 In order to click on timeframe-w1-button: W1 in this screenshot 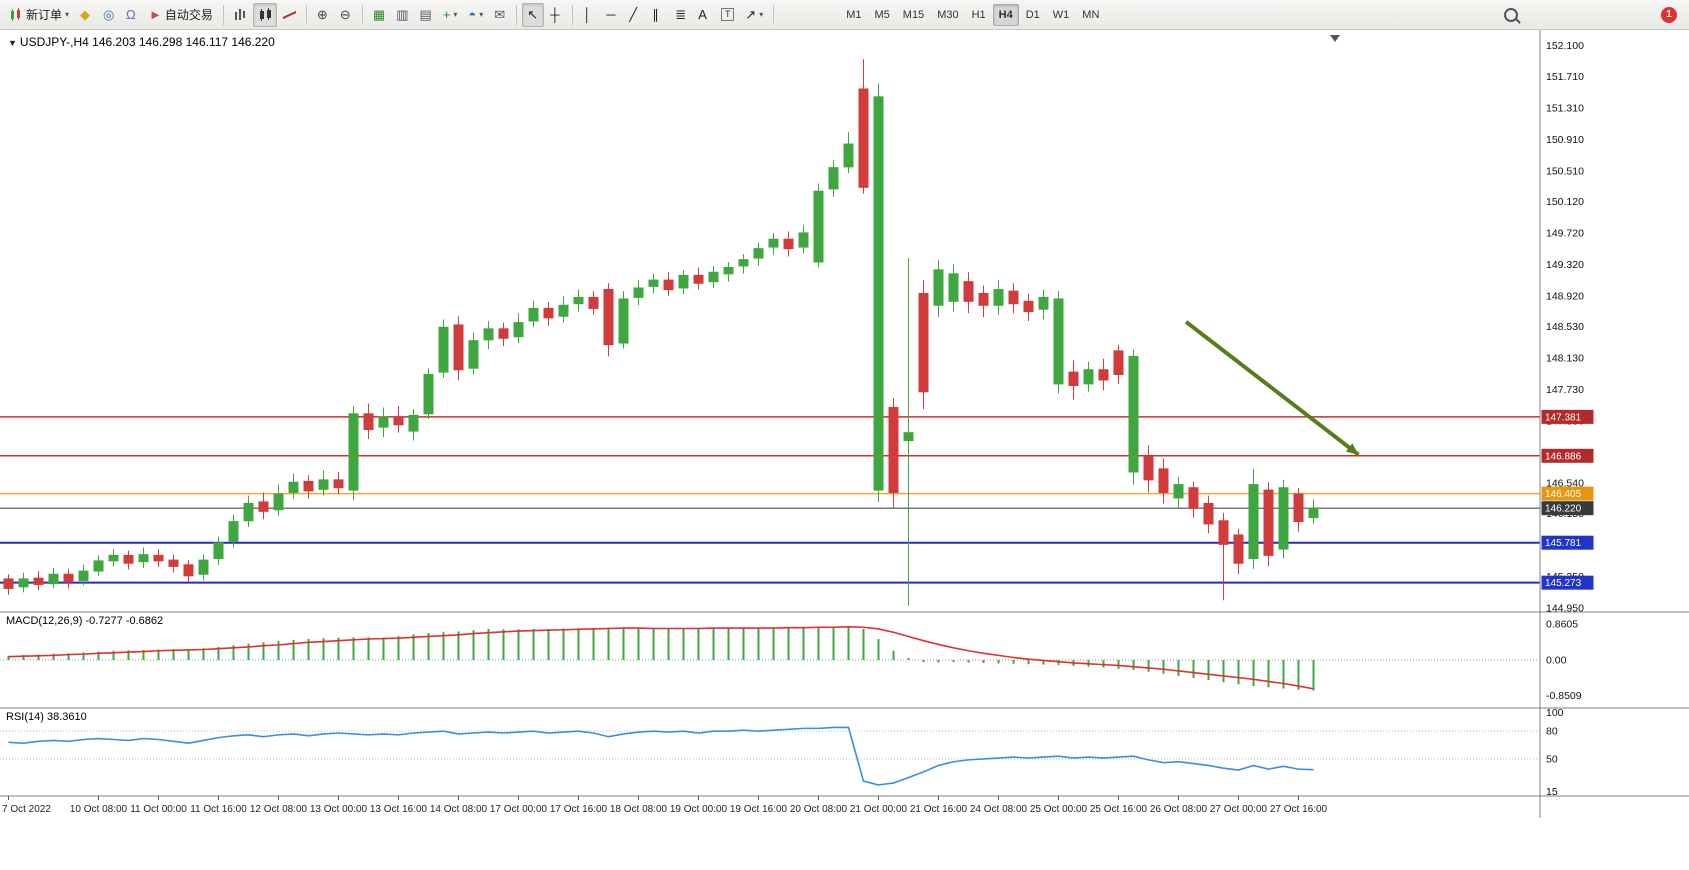, I will do `click(1061, 15)`.